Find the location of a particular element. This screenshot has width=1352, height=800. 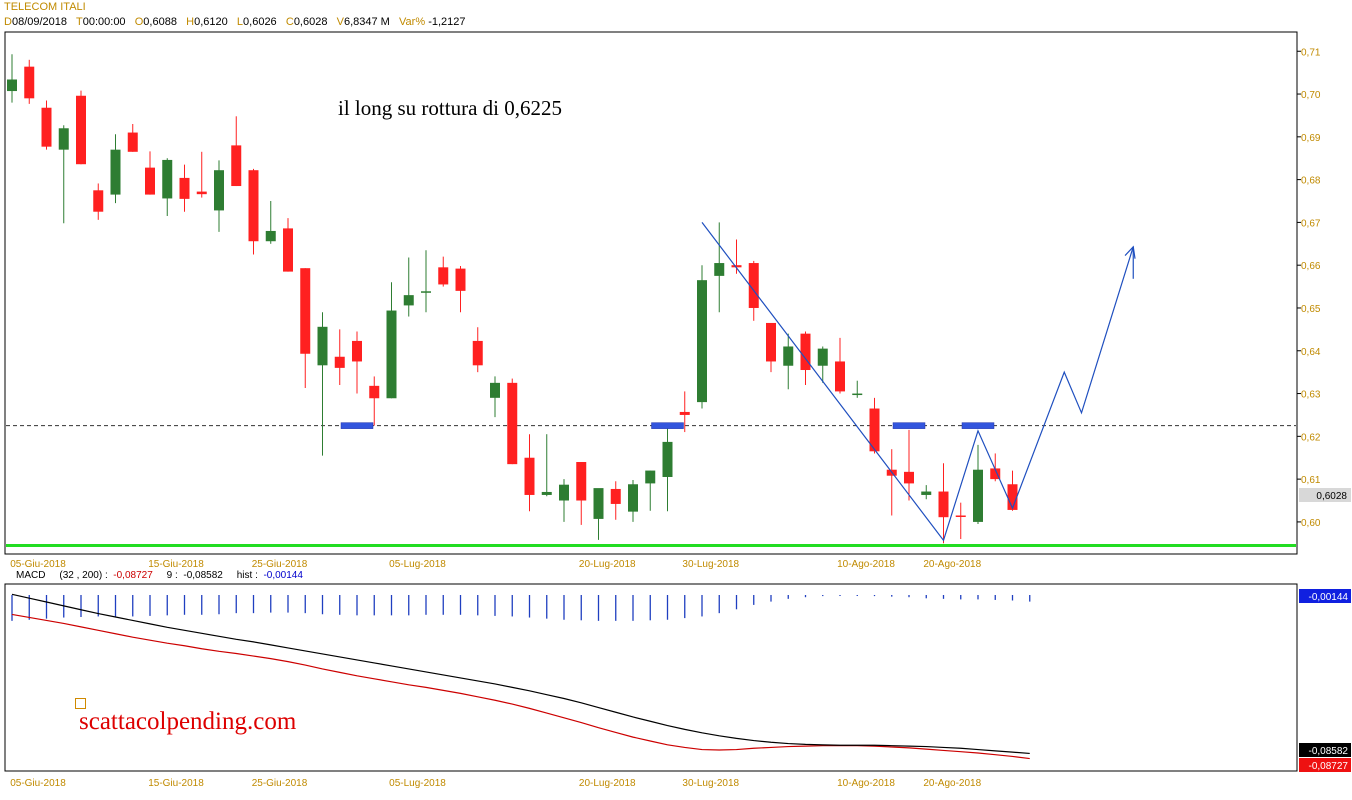

projection-polyline is located at coordinates (917, 382).